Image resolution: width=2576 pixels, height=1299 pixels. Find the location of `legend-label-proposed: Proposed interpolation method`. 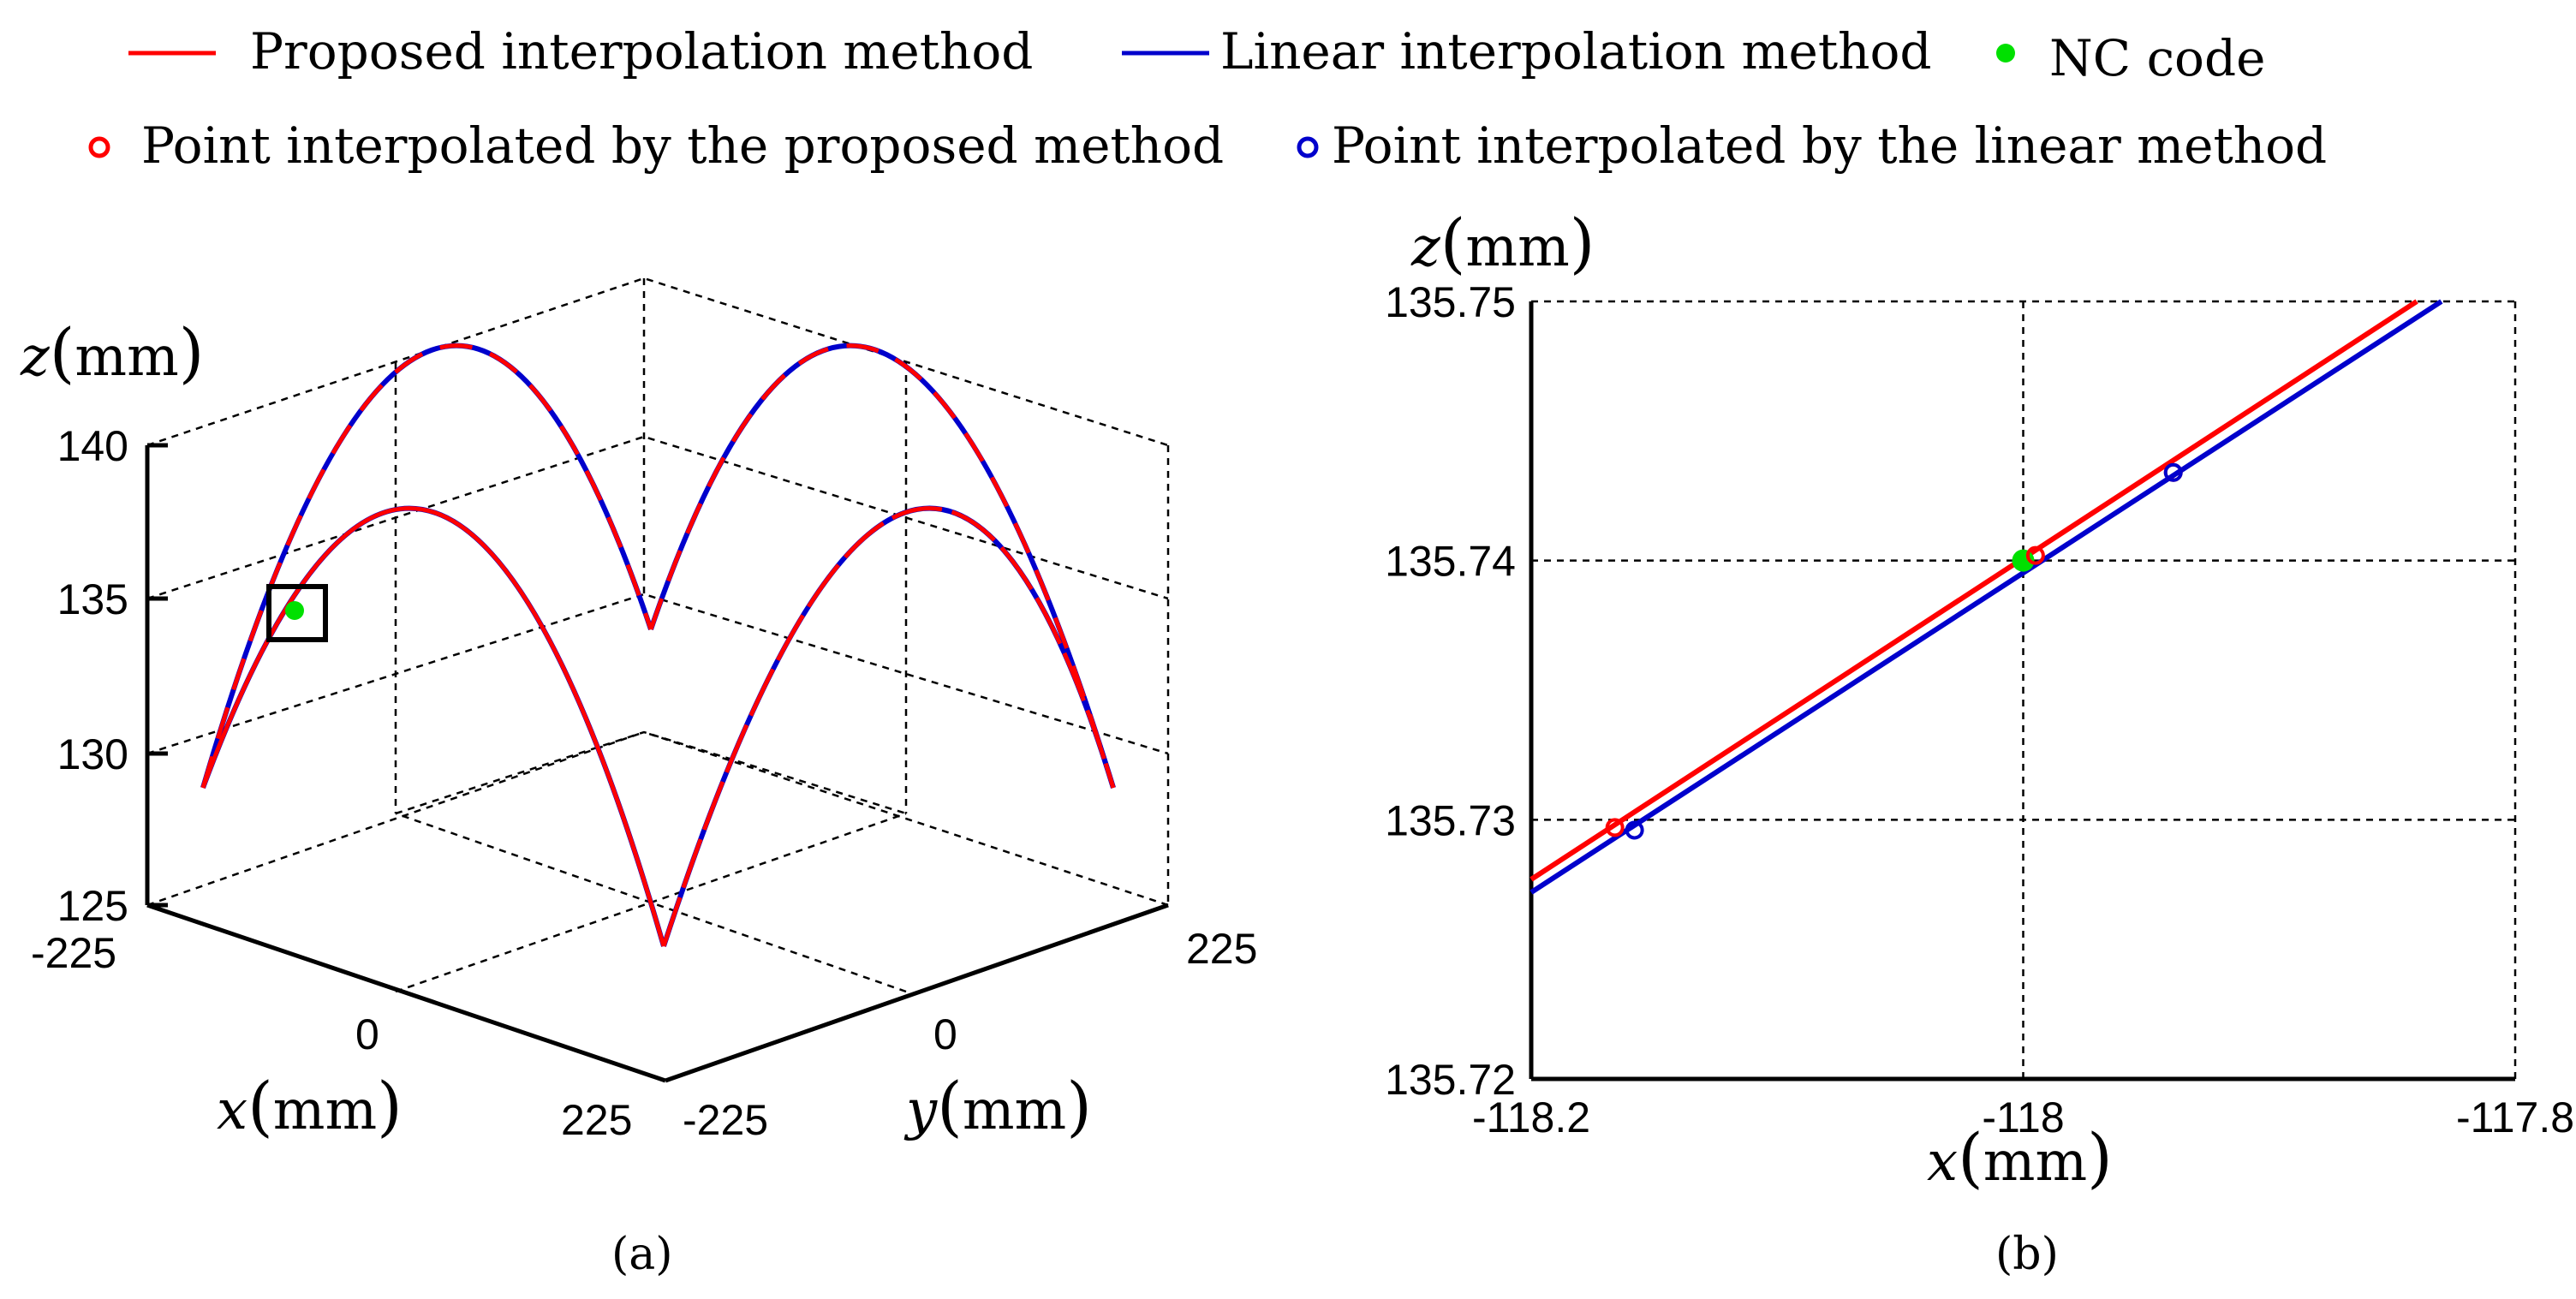

legend-label-proposed: Proposed interpolation method is located at coordinates (642, 51).